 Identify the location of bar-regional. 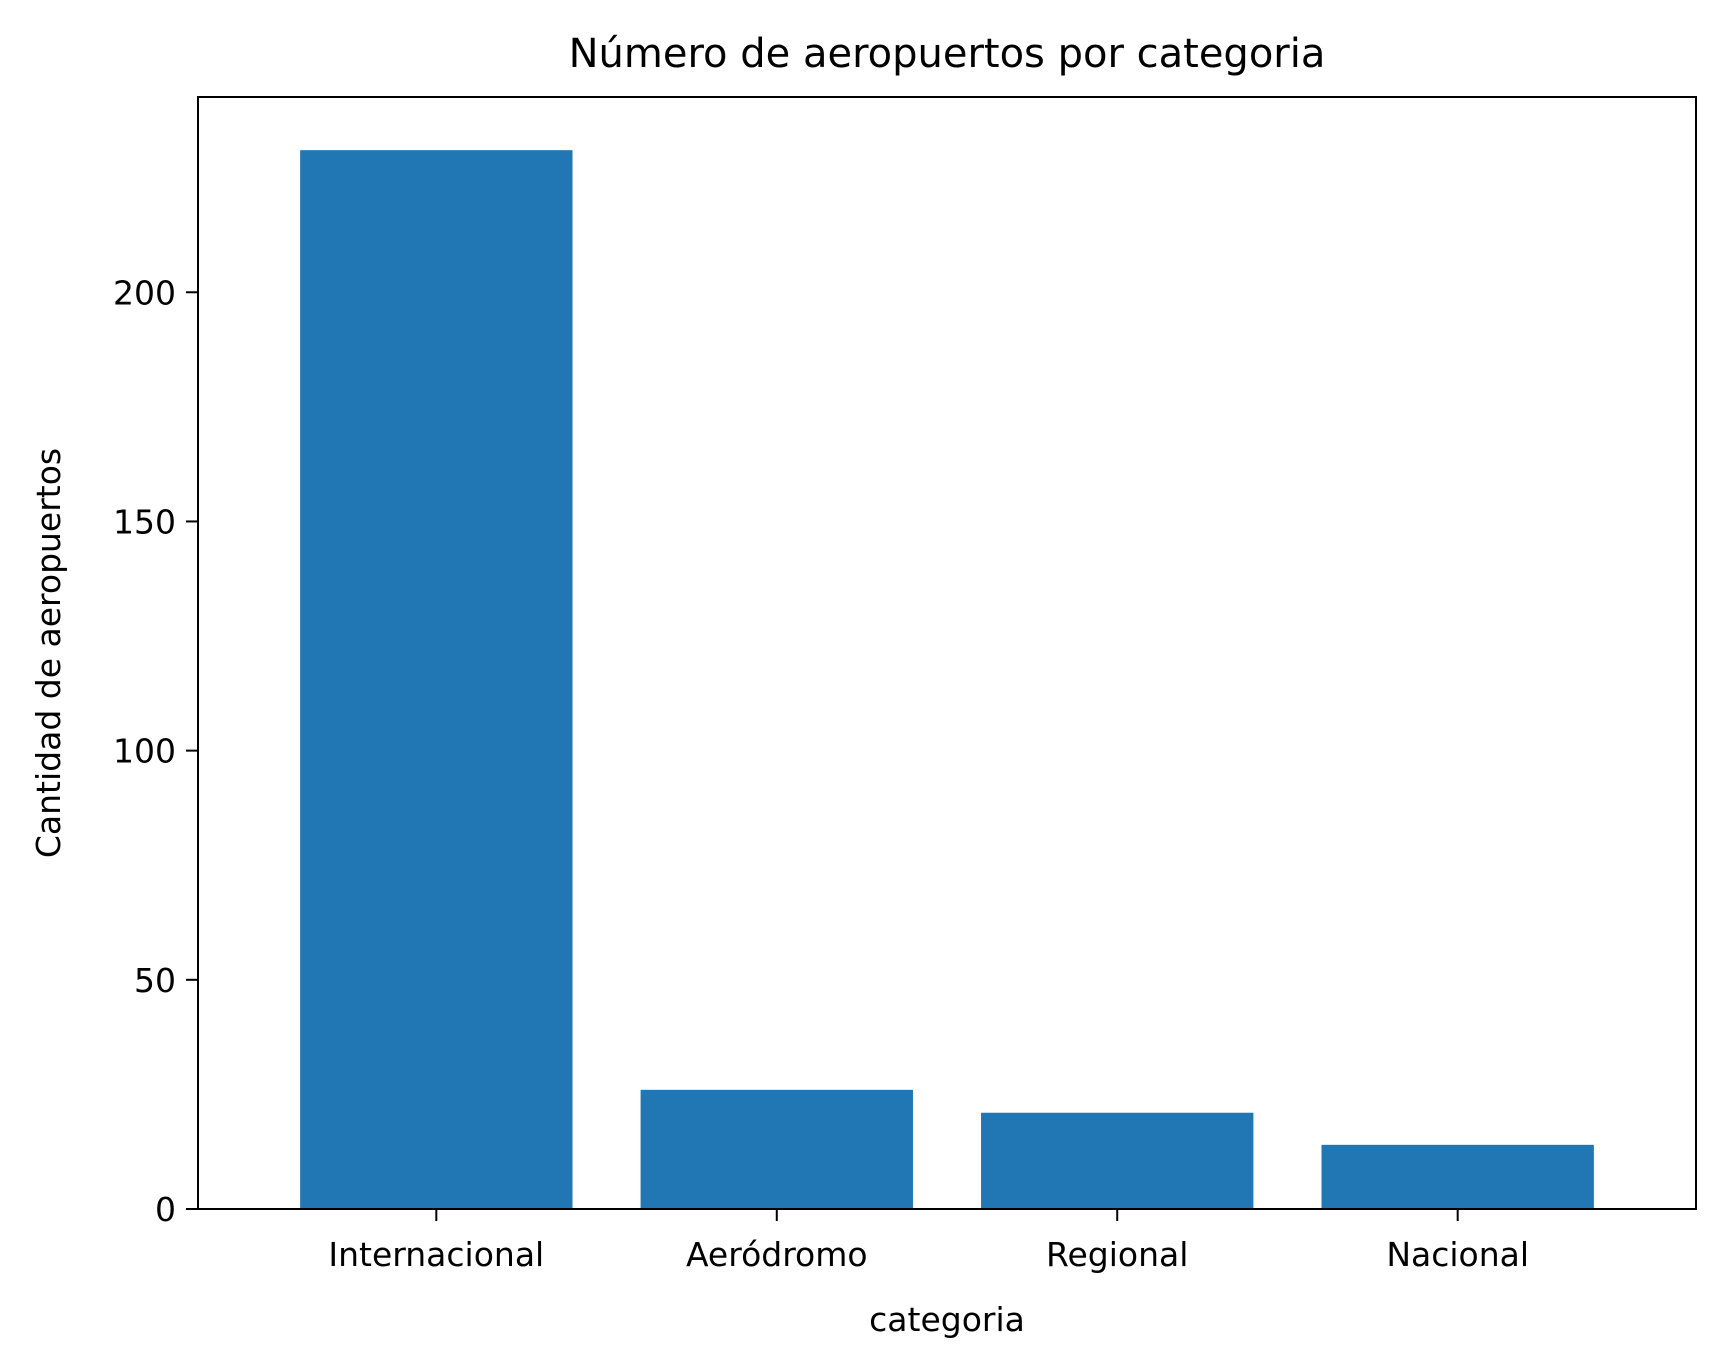
(1117, 1160).